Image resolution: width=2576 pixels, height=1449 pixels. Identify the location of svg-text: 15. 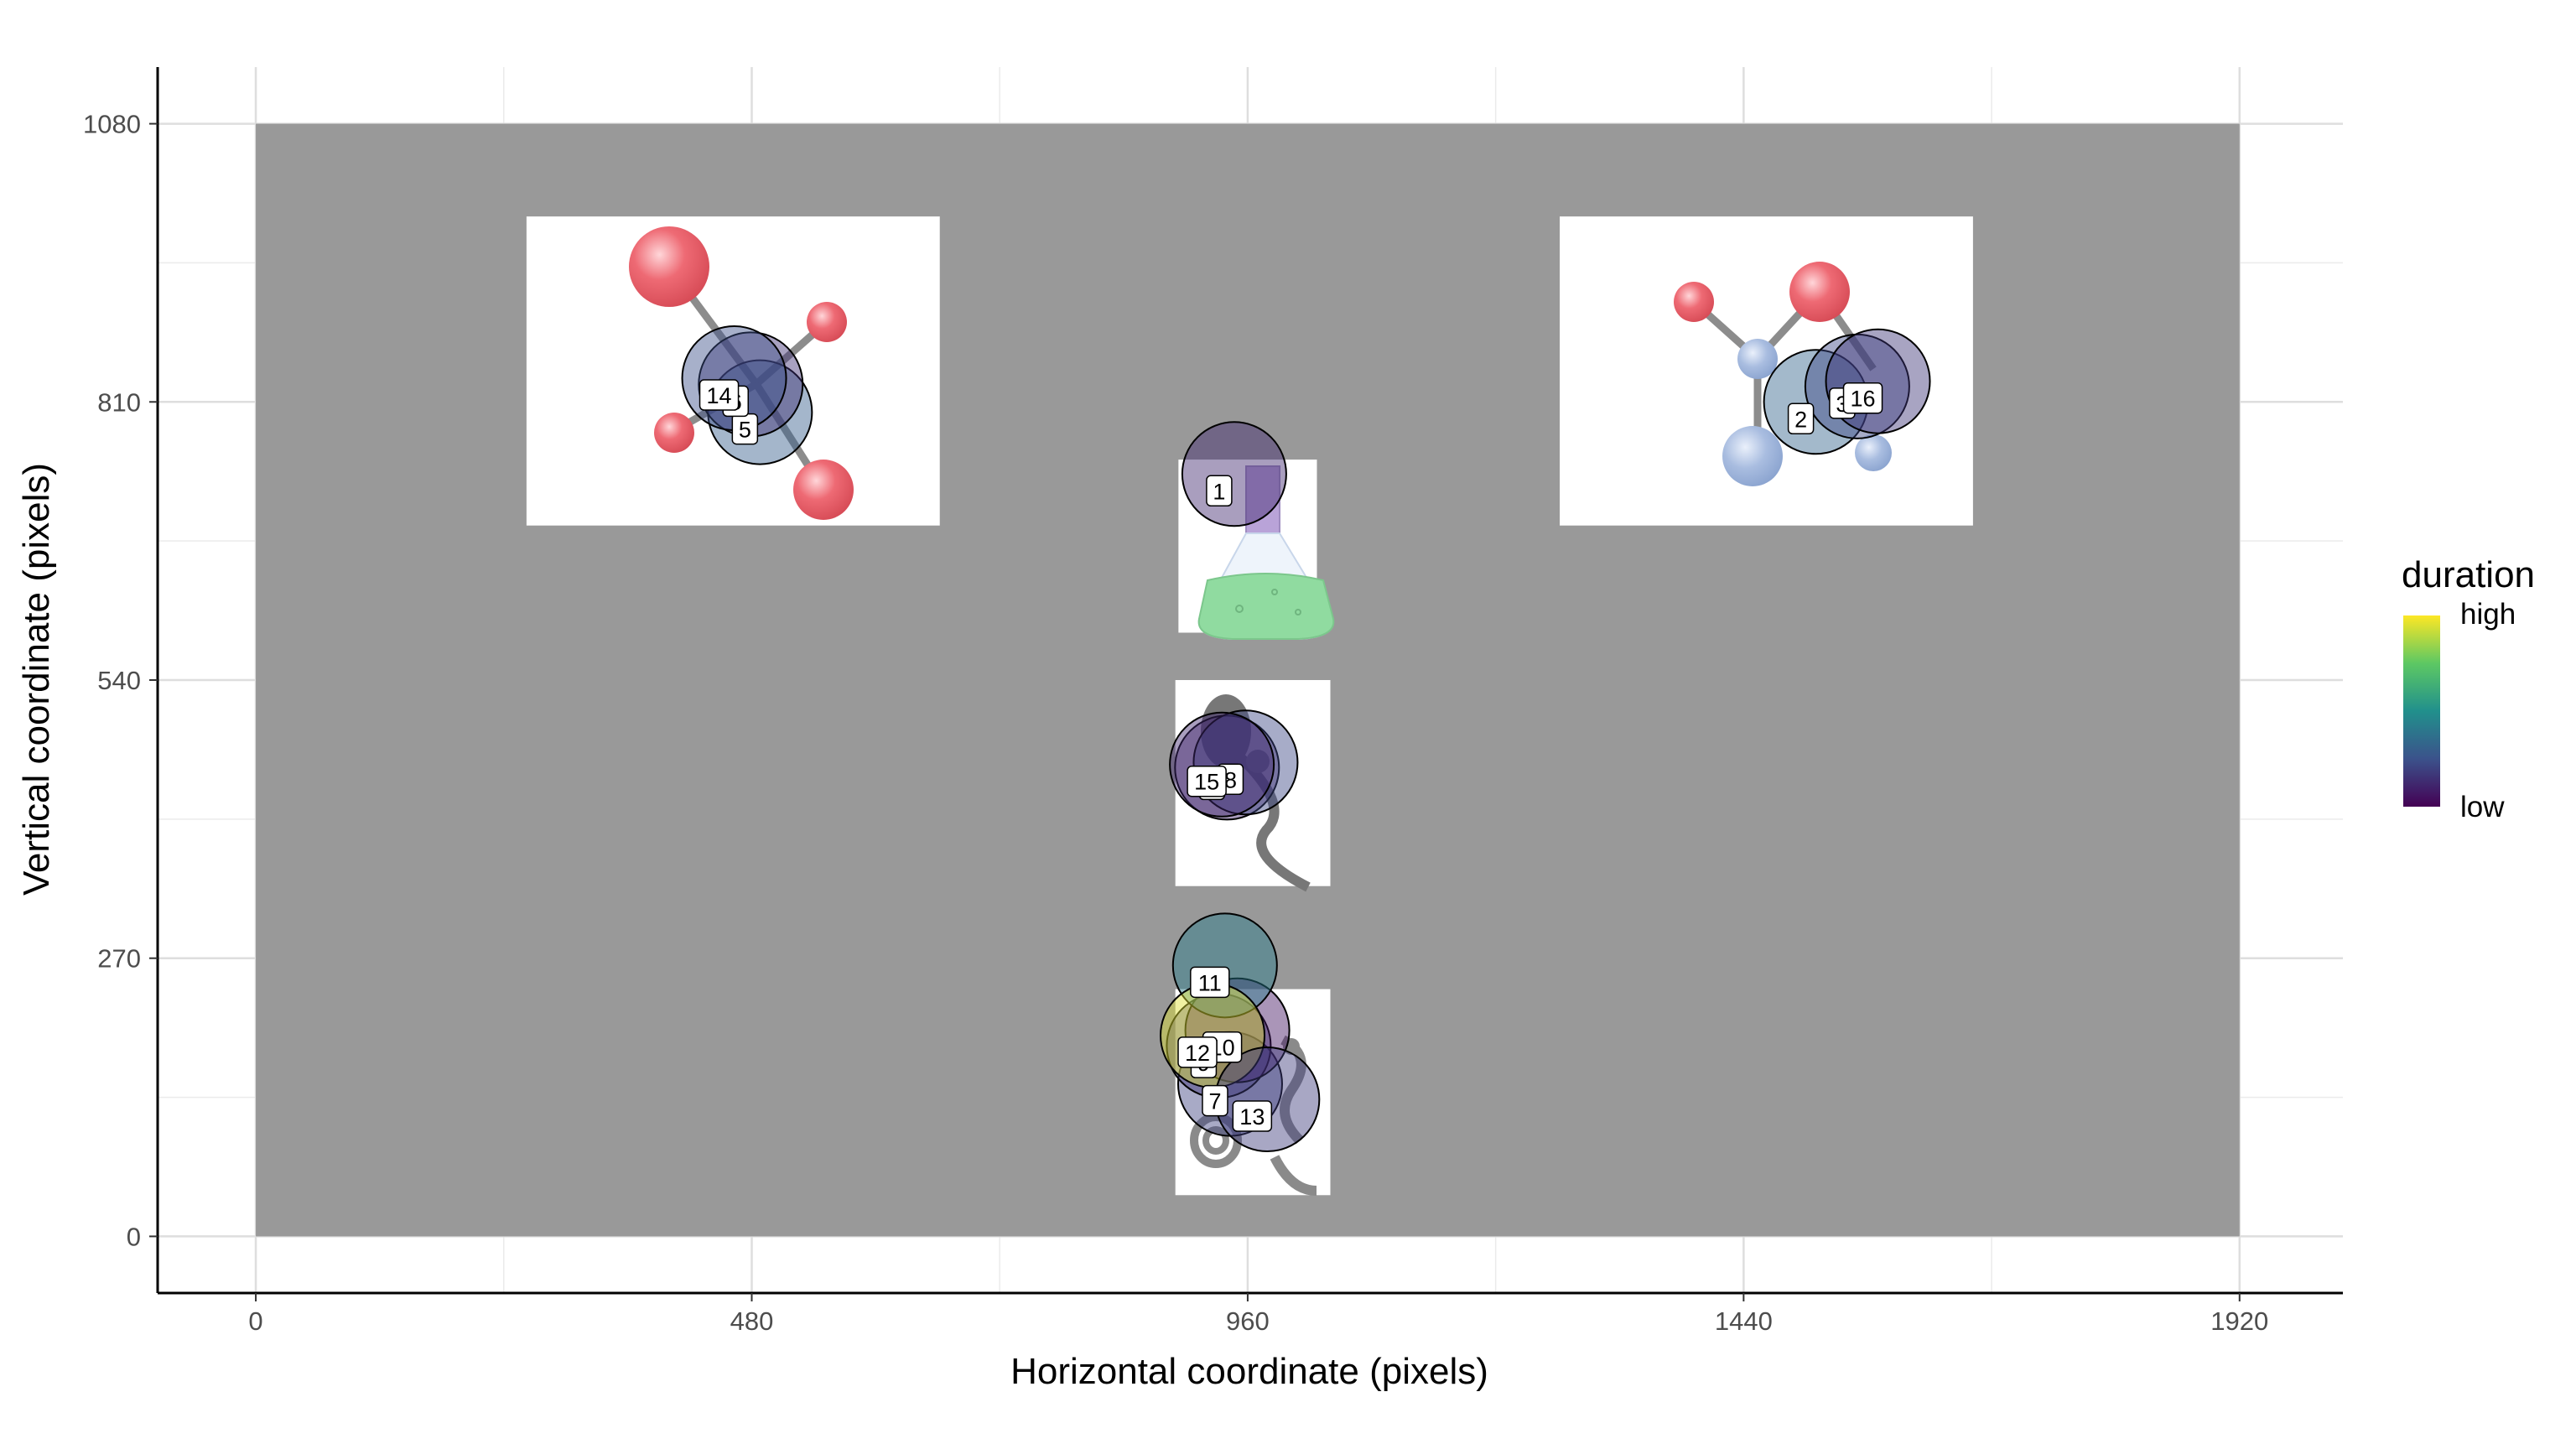
(1206, 782).